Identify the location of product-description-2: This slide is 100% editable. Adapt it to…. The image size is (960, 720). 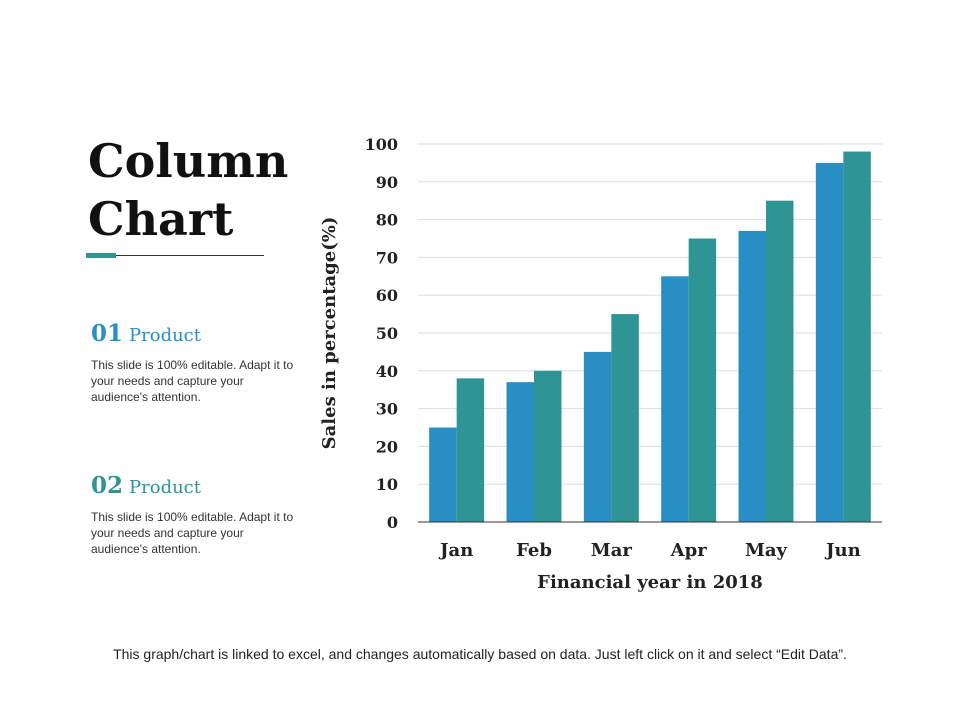
(192, 533).